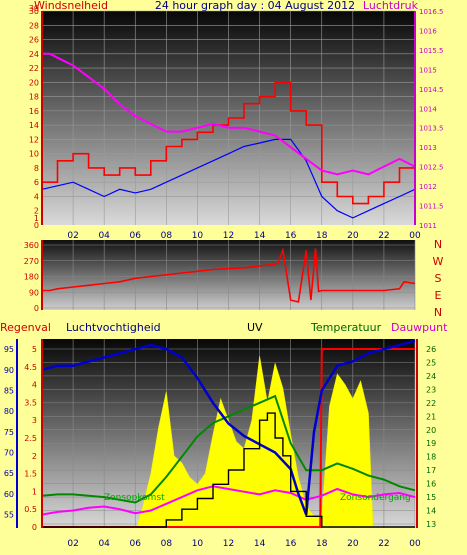  I want to click on dewpoint-series, so click(228, 500).